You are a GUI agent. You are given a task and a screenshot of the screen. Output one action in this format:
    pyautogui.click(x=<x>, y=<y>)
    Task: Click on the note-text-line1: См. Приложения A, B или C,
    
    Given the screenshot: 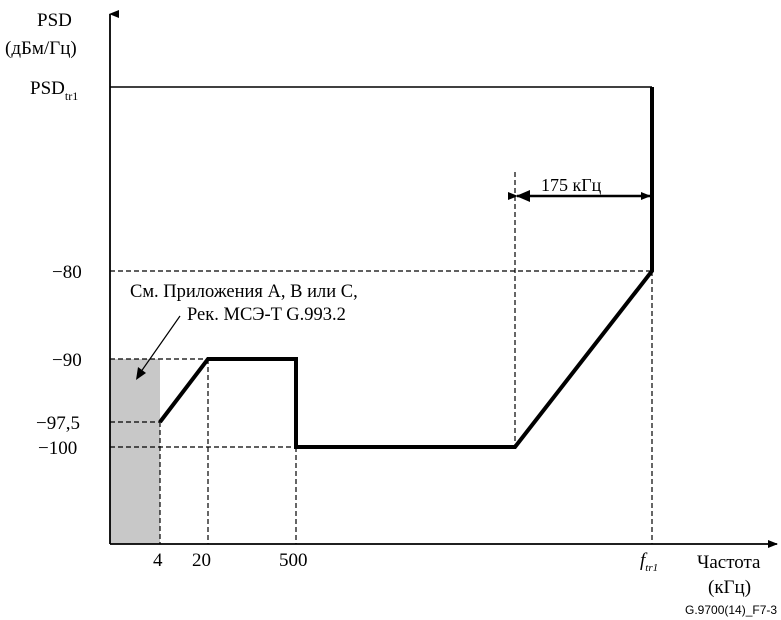 What is the action you would take?
    pyautogui.click(x=244, y=292)
    